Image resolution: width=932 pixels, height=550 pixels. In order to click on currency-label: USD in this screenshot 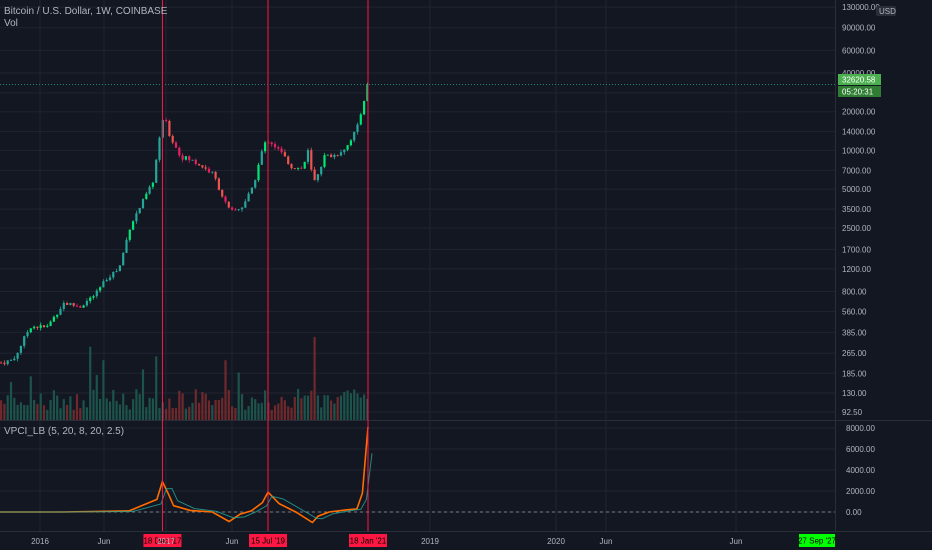, I will do `click(887, 11)`.